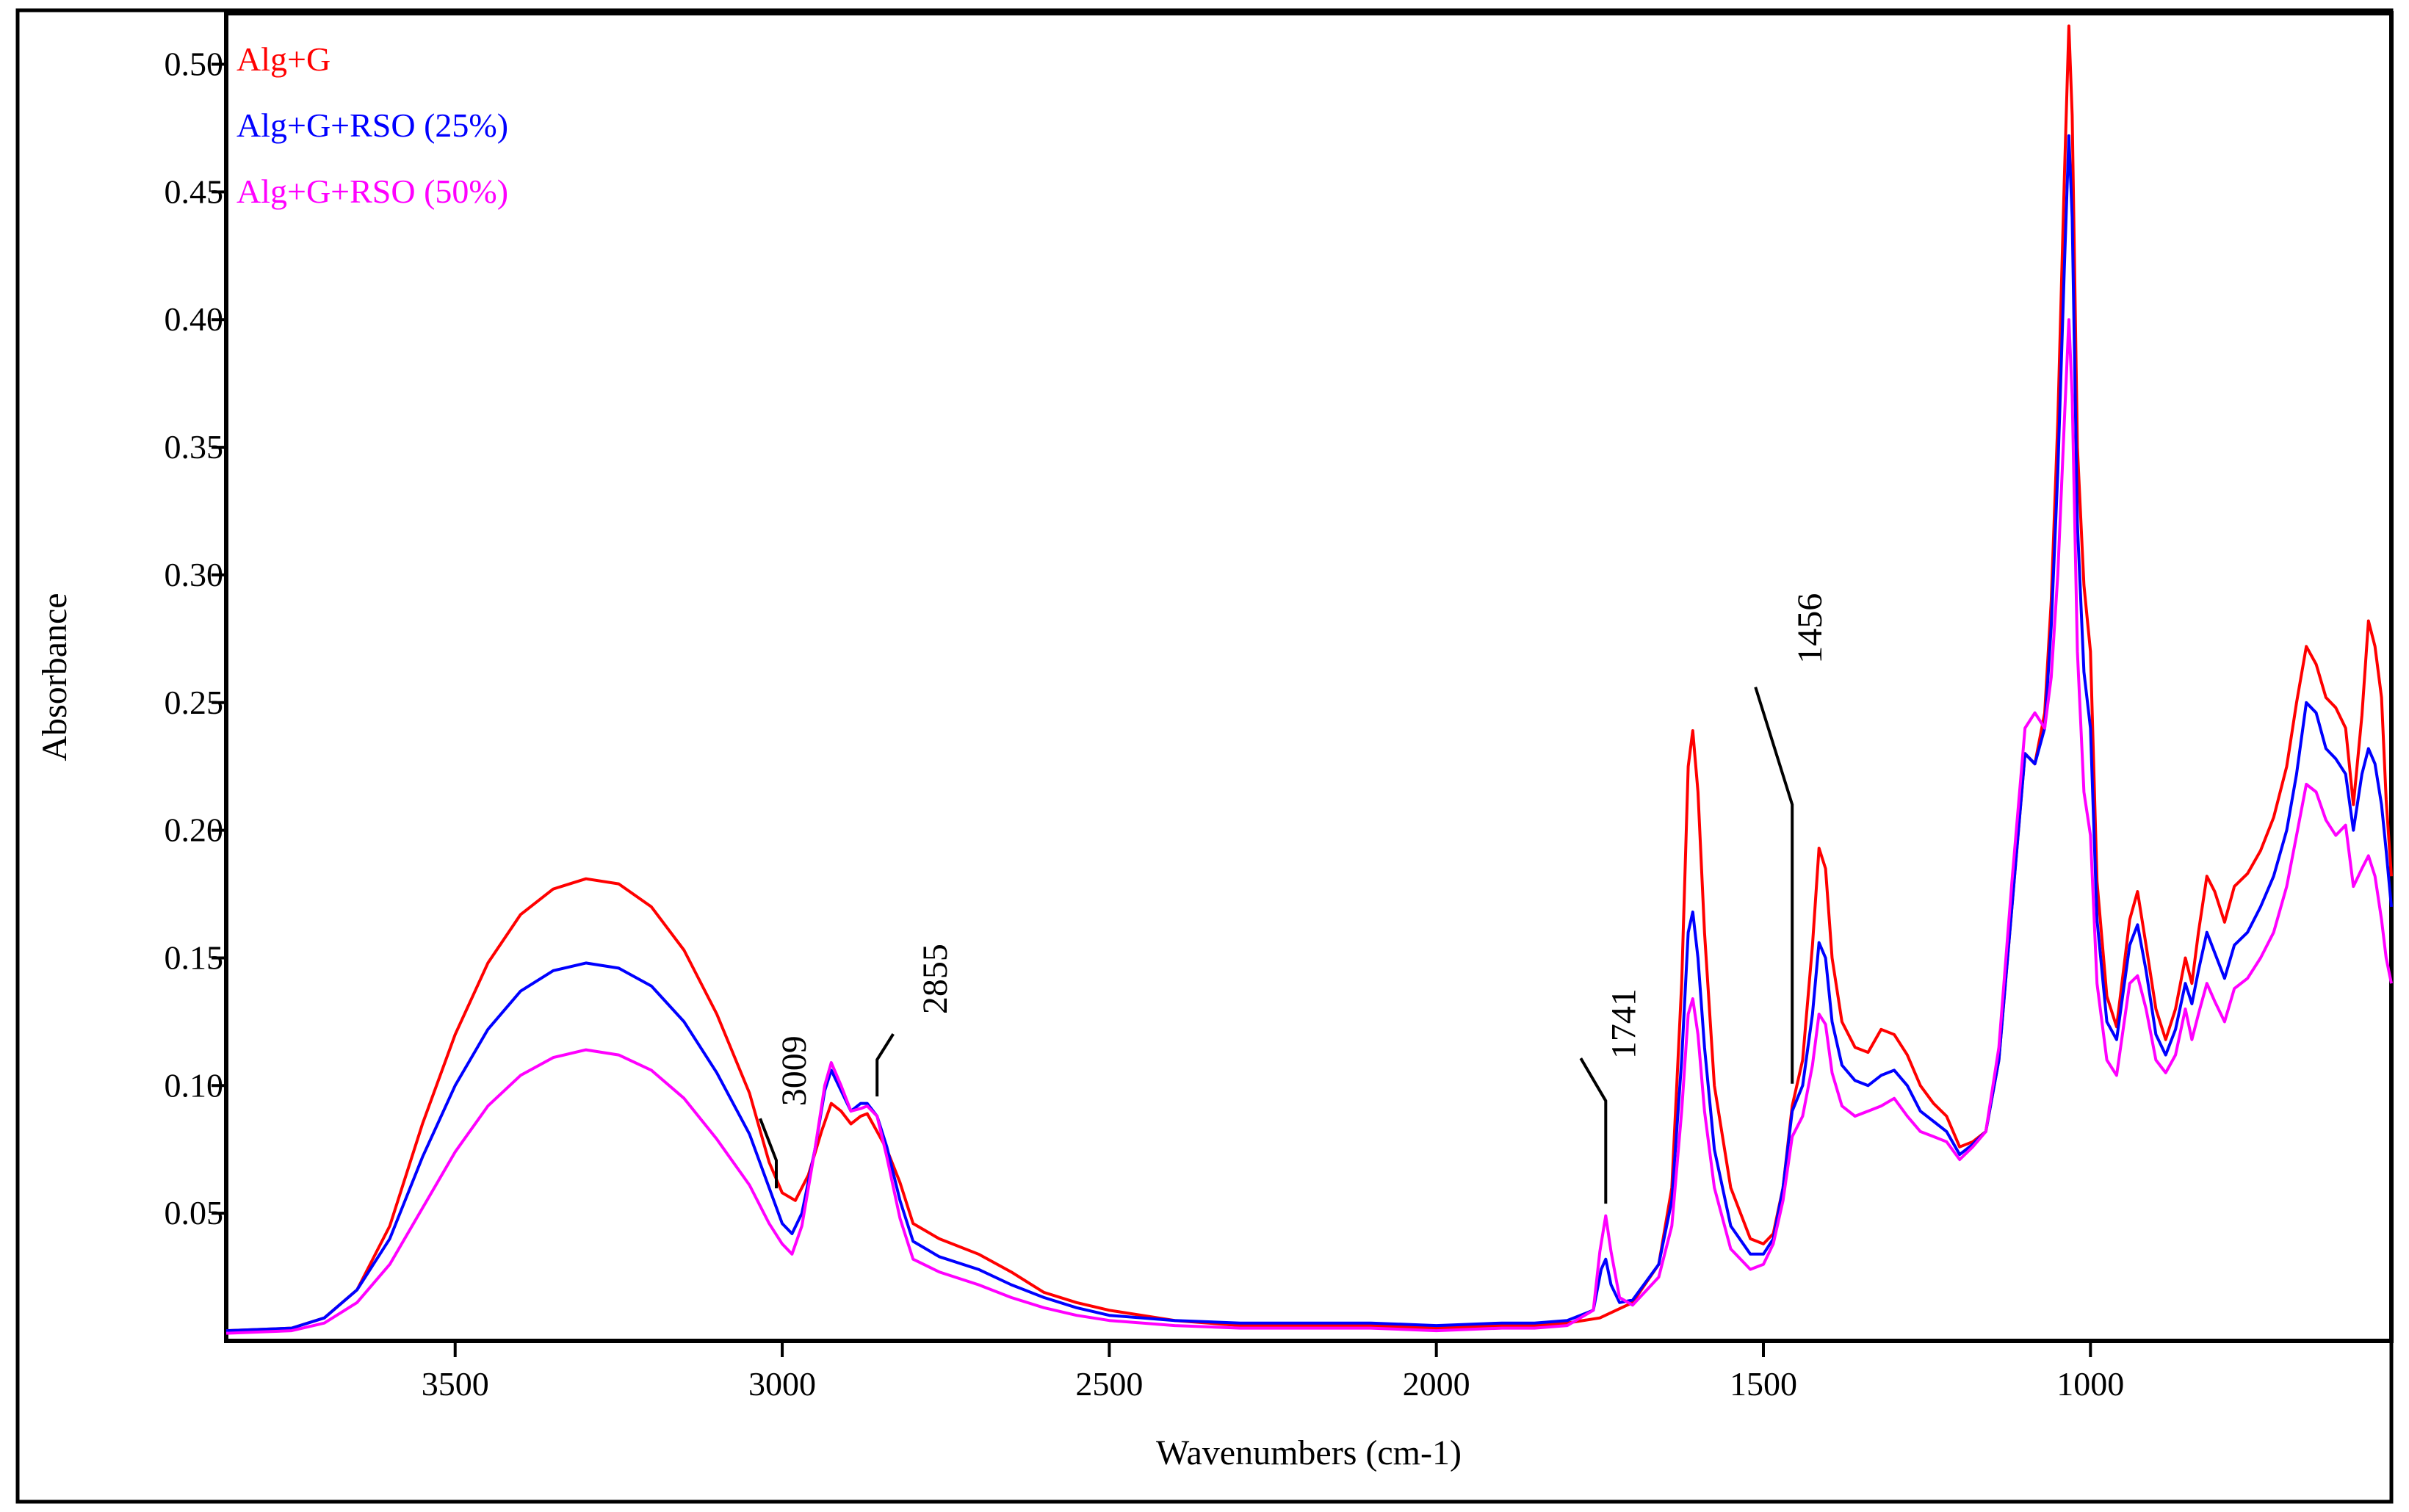 Image resolution: width=2409 pixels, height=1512 pixels. I want to click on annotation-label: 3009, so click(795, 1070).